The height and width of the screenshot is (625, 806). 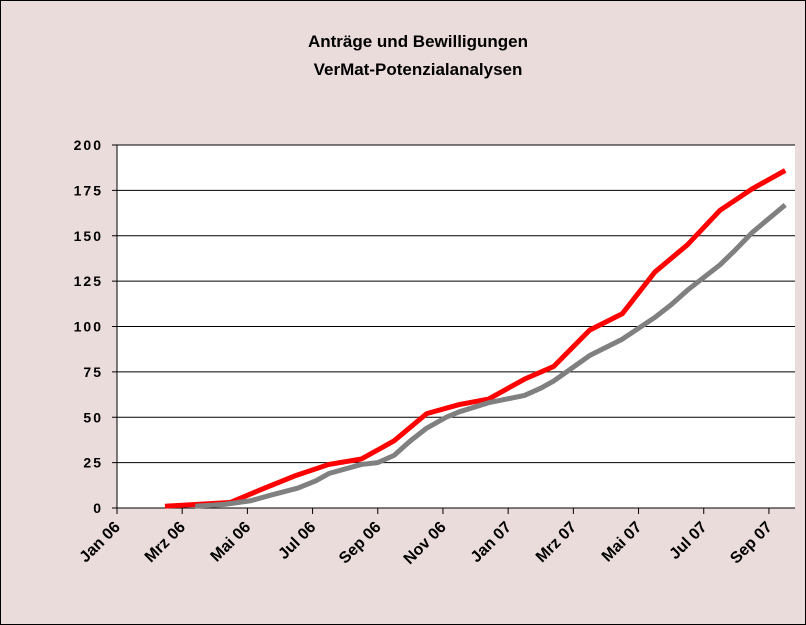 I want to click on chart-subtitle: VerMat-Potenzialanalysen, so click(x=418, y=69).